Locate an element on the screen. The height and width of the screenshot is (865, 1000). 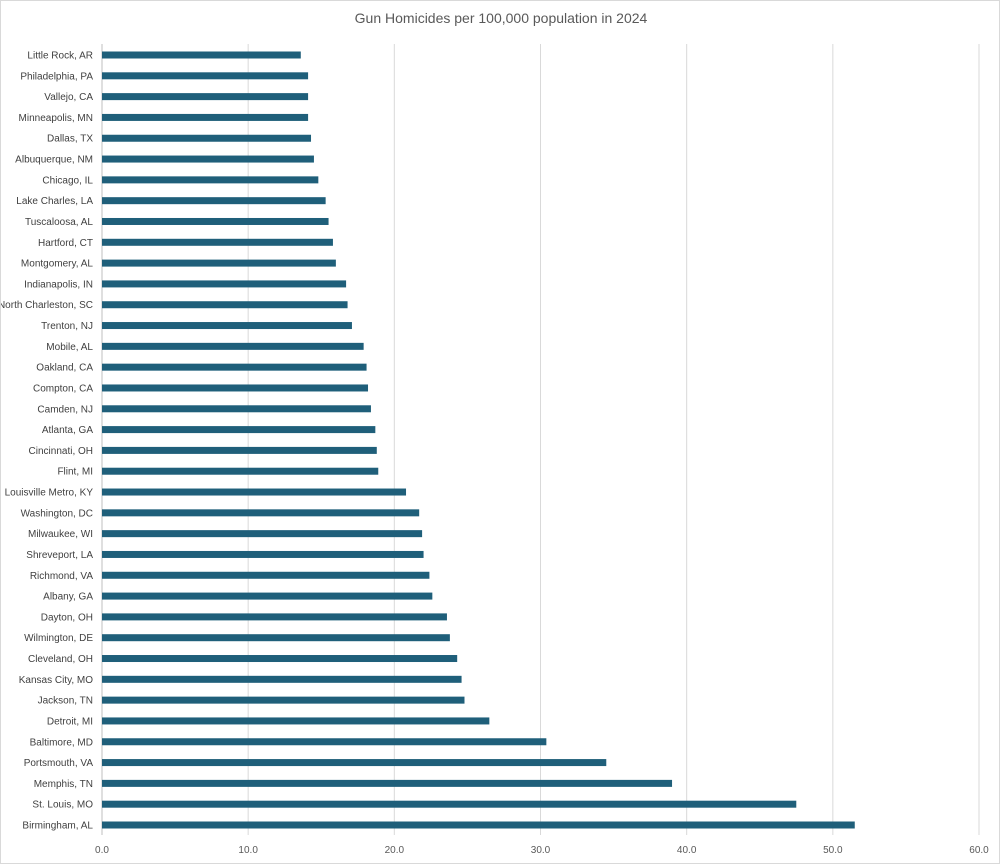
category-label: Dallas, TX is located at coordinates (70, 139).